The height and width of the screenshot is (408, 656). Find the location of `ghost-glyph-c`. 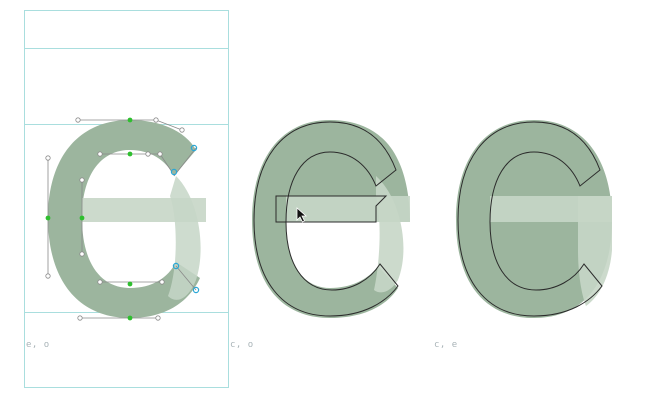

ghost-glyph-c is located at coordinates (124, 219).